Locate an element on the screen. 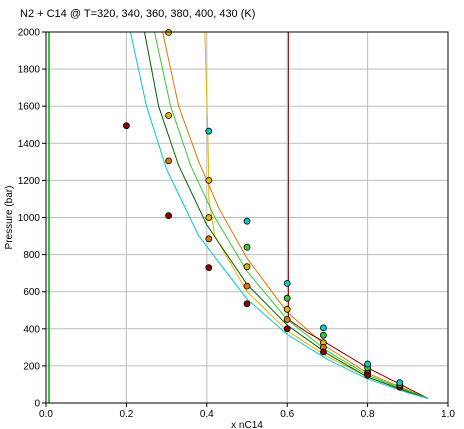 This screenshot has height=429, width=464. y-tick-label: 1000 is located at coordinates (29, 218).